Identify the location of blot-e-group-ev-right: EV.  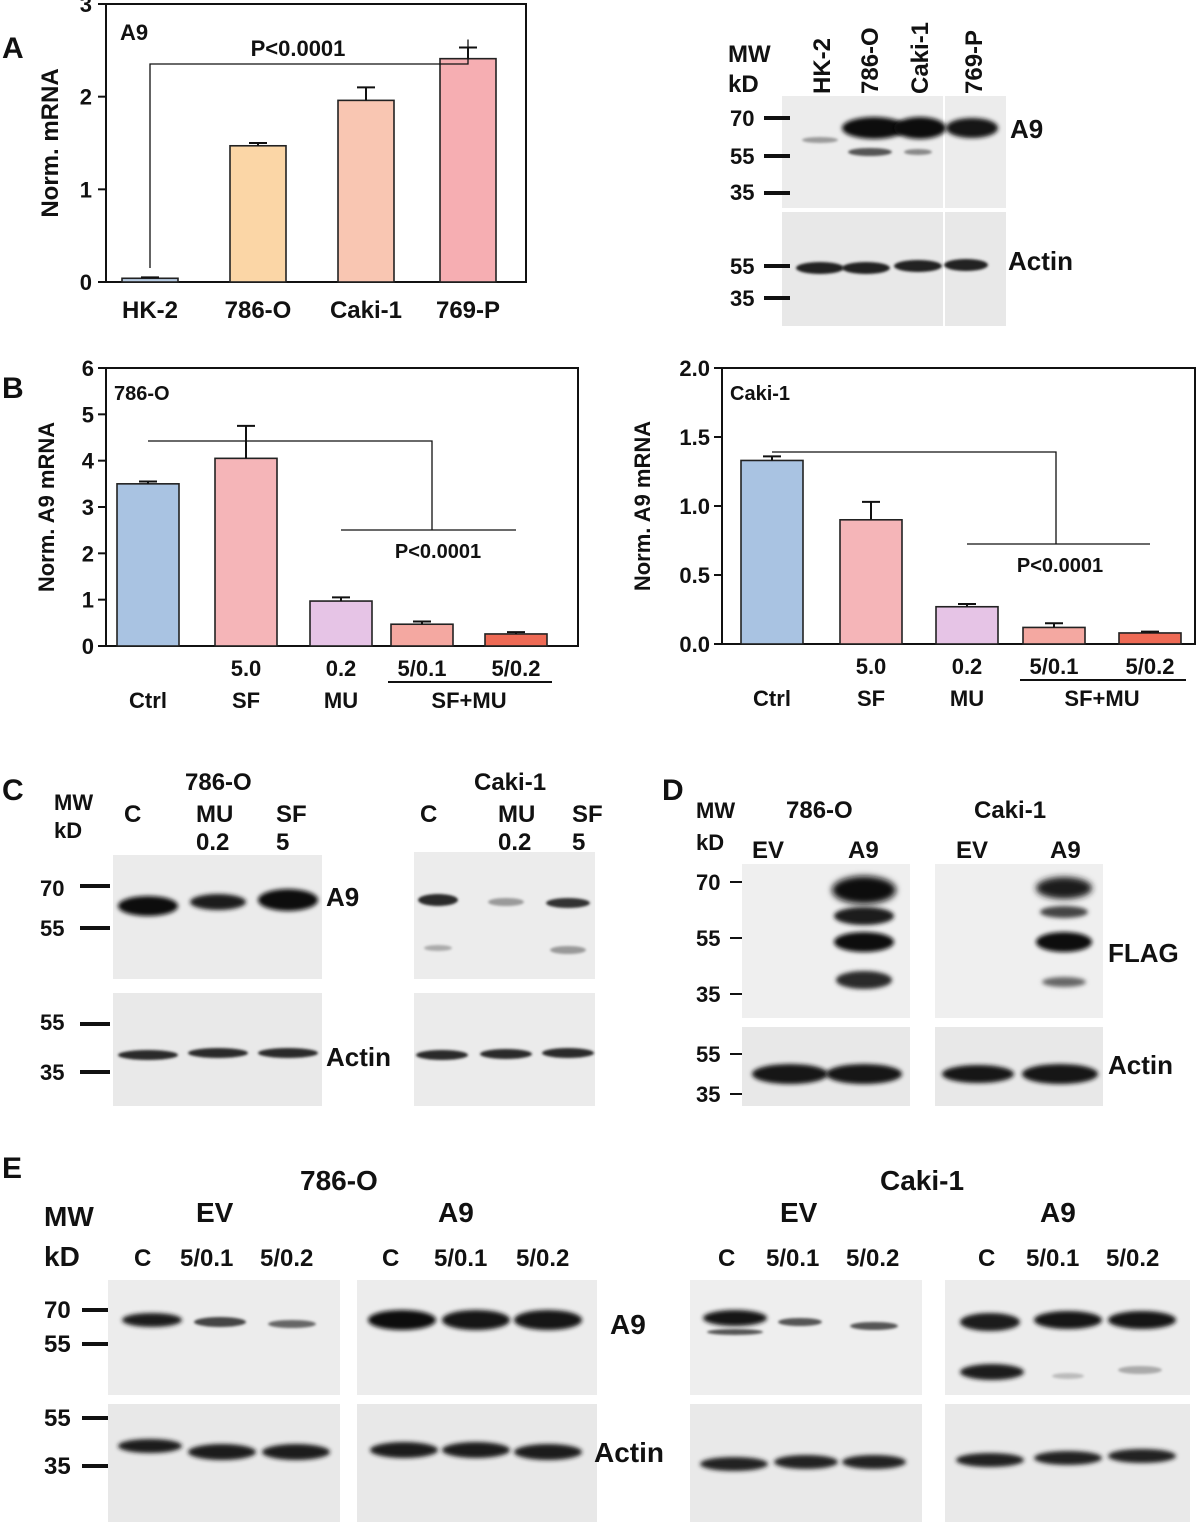
(799, 1212).